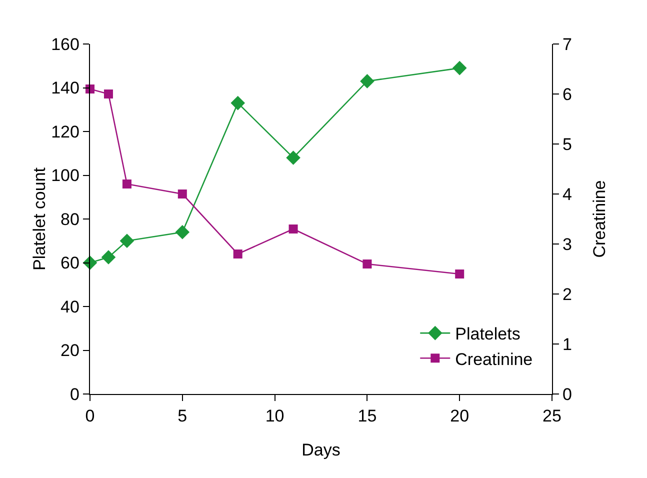 The height and width of the screenshot is (478, 647). What do you see at coordinates (567, 194) in the screenshot?
I see `y2-tick-label: 4` at bounding box center [567, 194].